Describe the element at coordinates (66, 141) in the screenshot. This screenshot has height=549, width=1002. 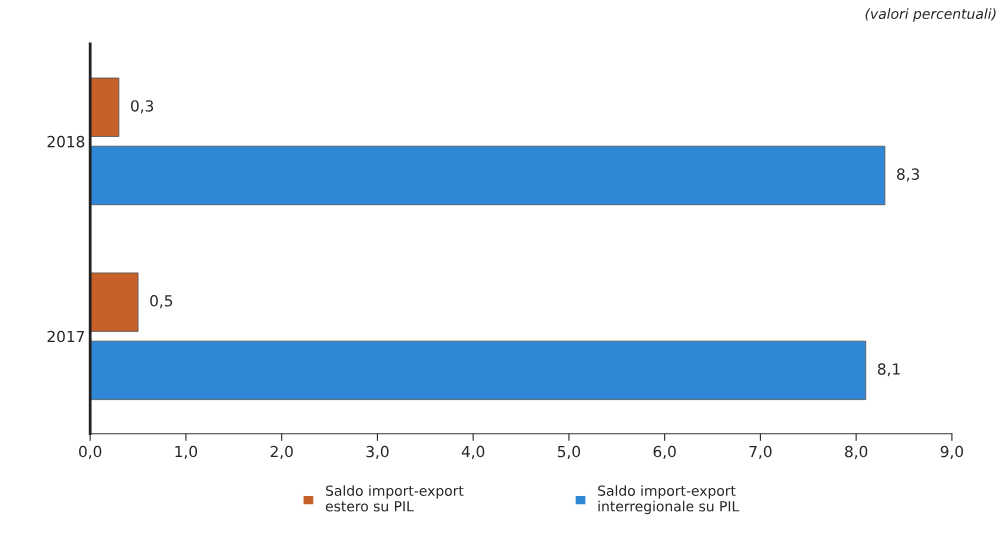
I see `y-tick-label: 2018` at that location.